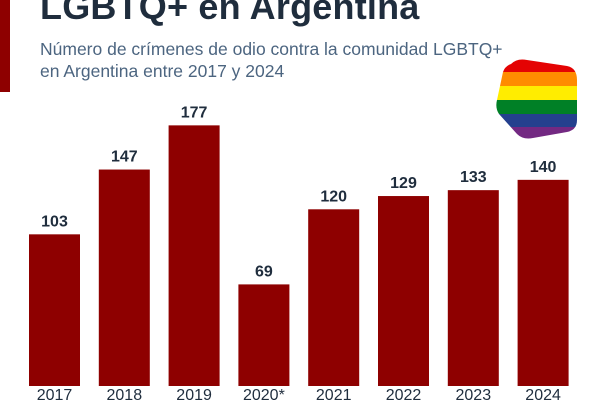  I want to click on x-tick-label-2017: 2017, so click(55, 393).